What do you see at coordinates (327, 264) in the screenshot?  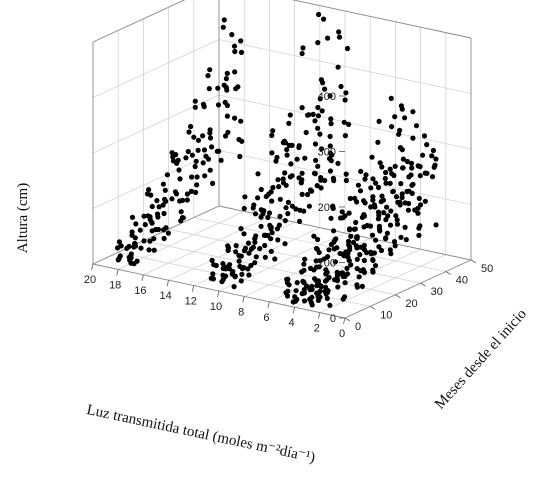 I see `z-tick-label: 100` at bounding box center [327, 264].